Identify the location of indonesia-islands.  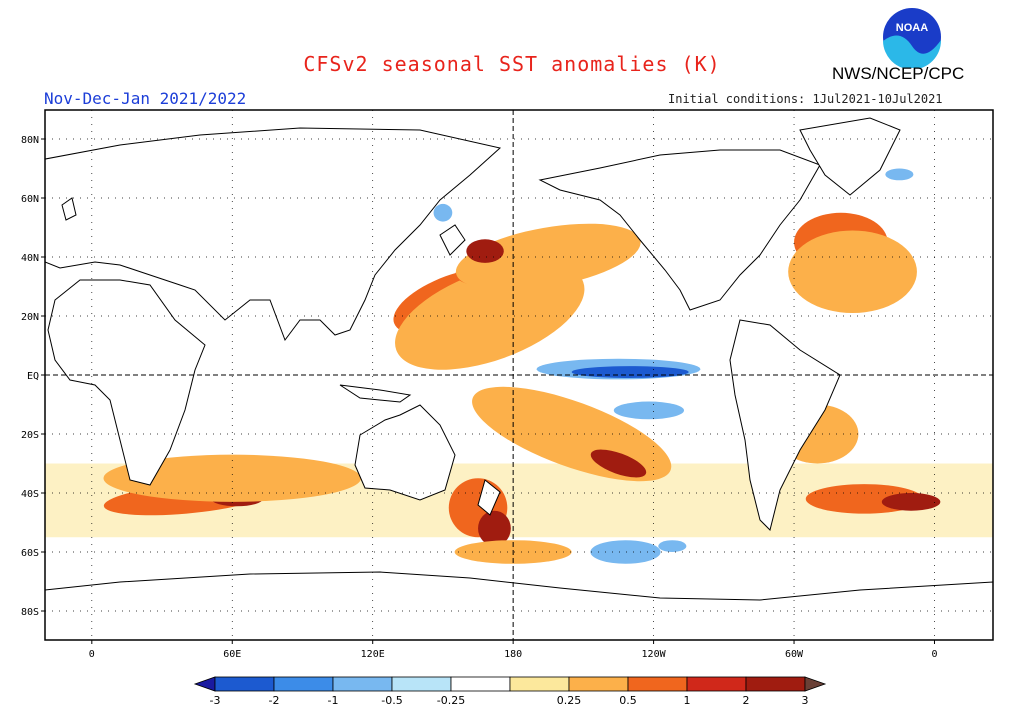
(375, 393).